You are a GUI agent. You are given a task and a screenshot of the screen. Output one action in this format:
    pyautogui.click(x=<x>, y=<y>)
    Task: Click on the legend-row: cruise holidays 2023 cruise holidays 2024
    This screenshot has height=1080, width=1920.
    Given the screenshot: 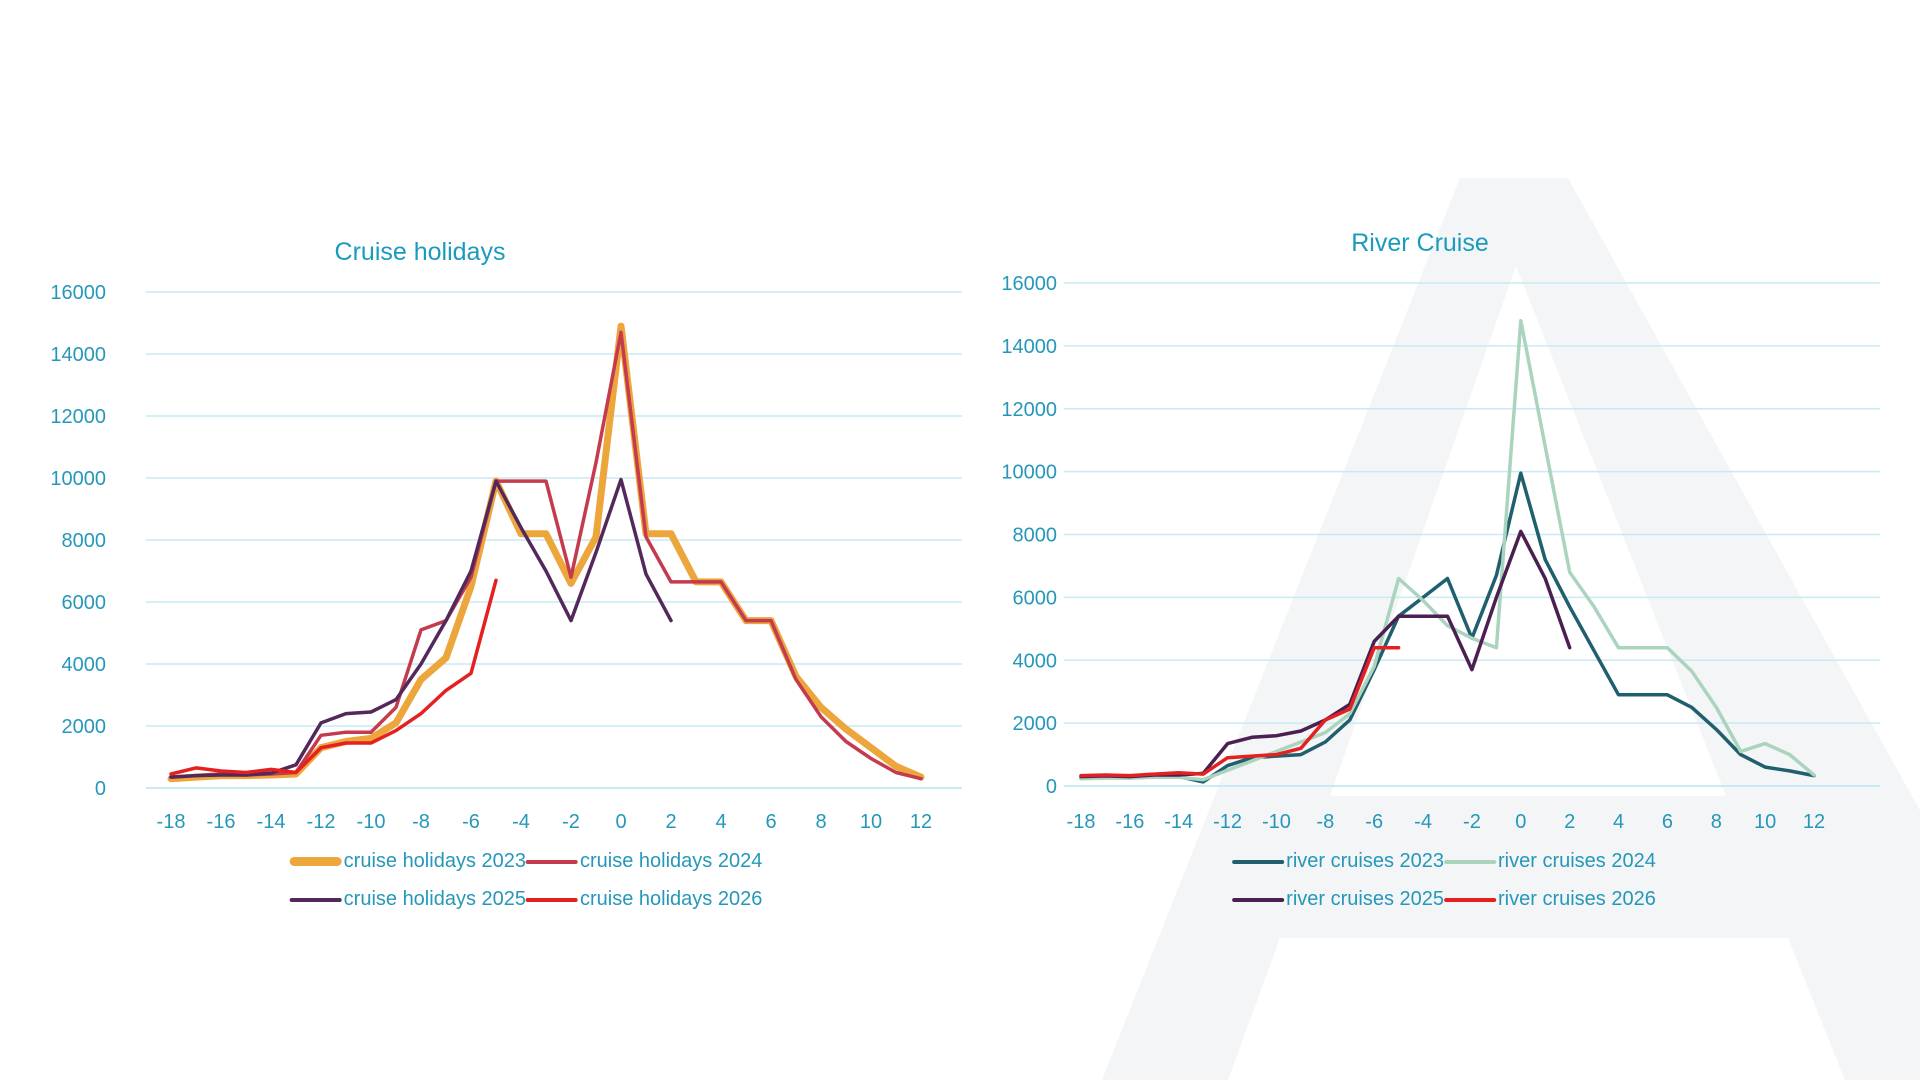 What is the action you would take?
    pyautogui.click(x=525, y=861)
    